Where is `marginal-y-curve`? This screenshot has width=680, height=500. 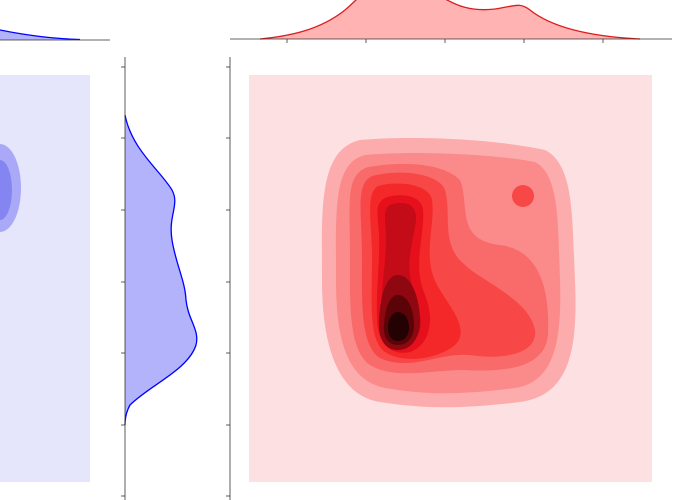 marginal-y-curve is located at coordinates (161, 270).